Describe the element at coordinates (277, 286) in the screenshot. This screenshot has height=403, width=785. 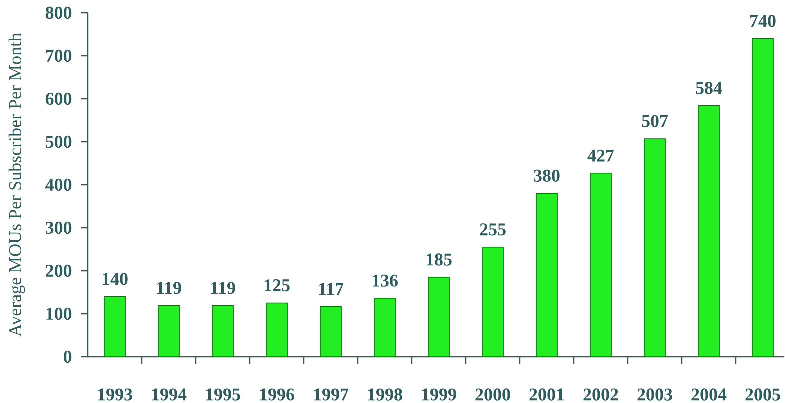
I see `data-label: 125` at that location.